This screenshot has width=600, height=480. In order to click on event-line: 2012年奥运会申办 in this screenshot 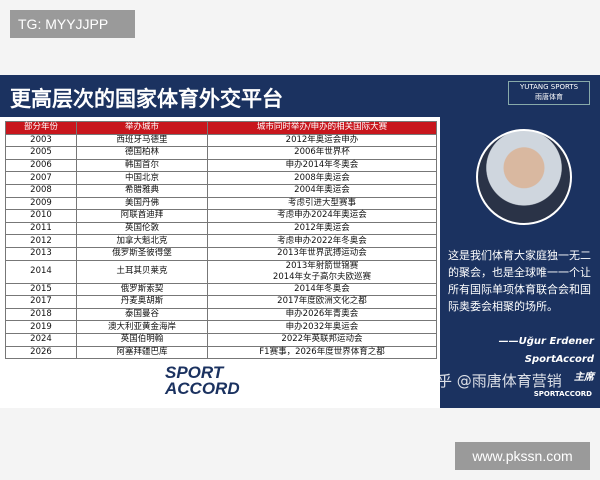, I will do `click(322, 139)`.